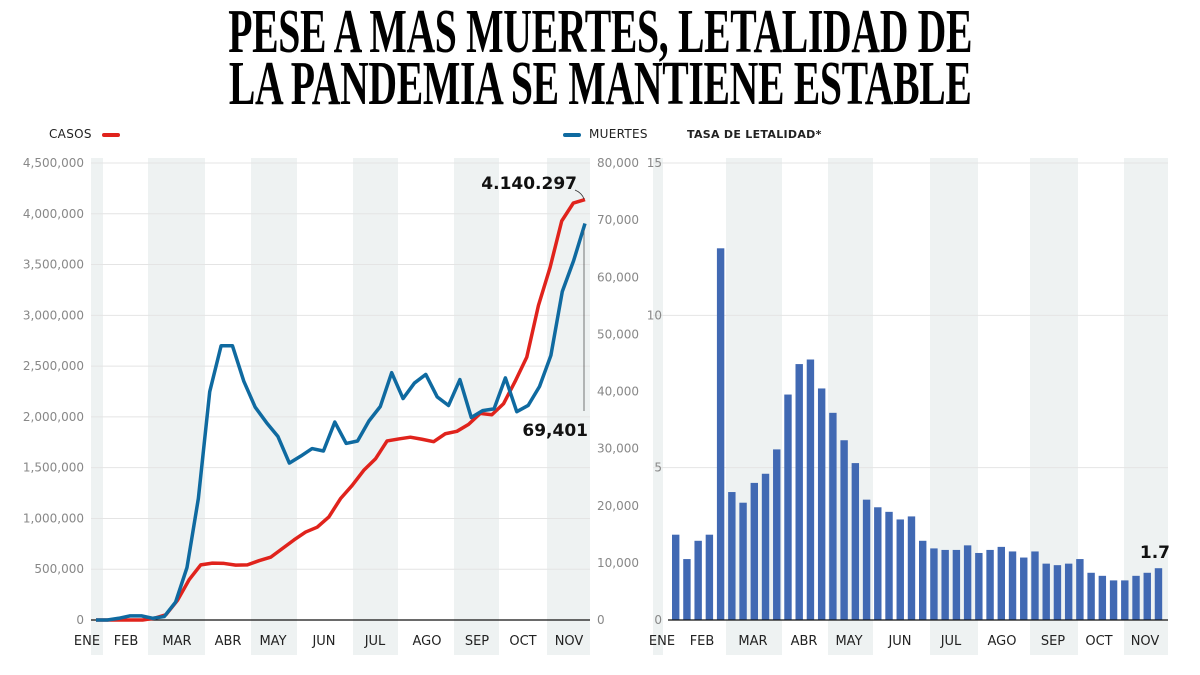  What do you see at coordinates (126, 641) in the screenshot?
I see `x-tick-label-left: FEB` at bounding box center [126, 641].